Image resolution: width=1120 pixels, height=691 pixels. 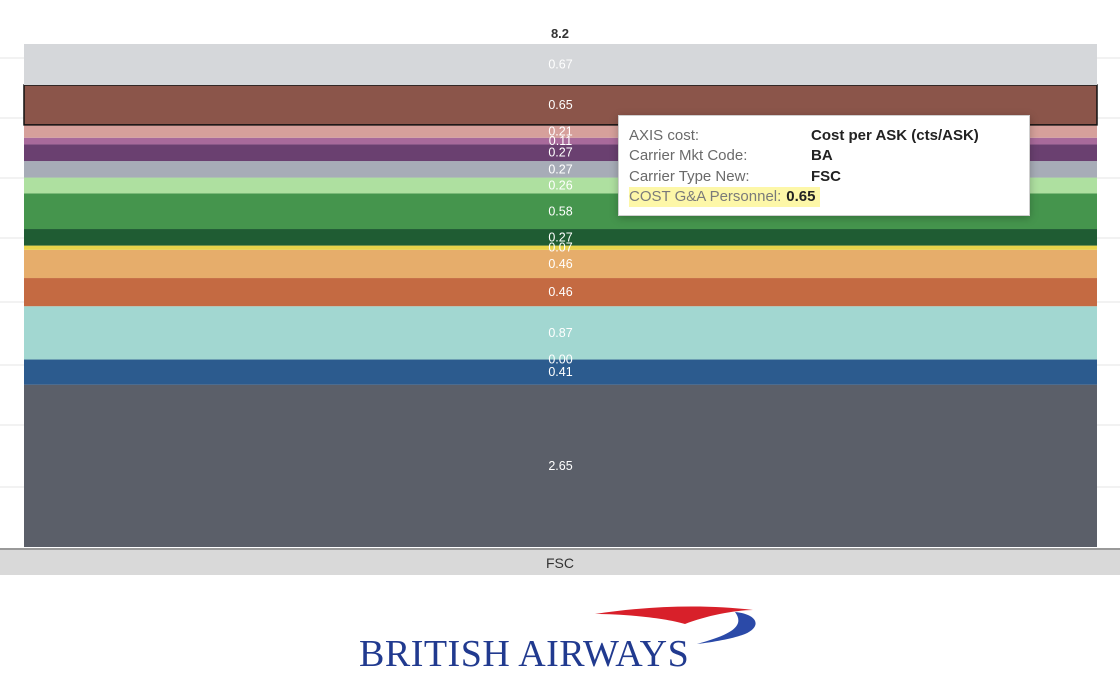 What do you see at coordinates (895, 135) in the screenshot?
I see `tooltip-value: Cost per ASK (cts/ASK)` at bounding box center [895, 135].